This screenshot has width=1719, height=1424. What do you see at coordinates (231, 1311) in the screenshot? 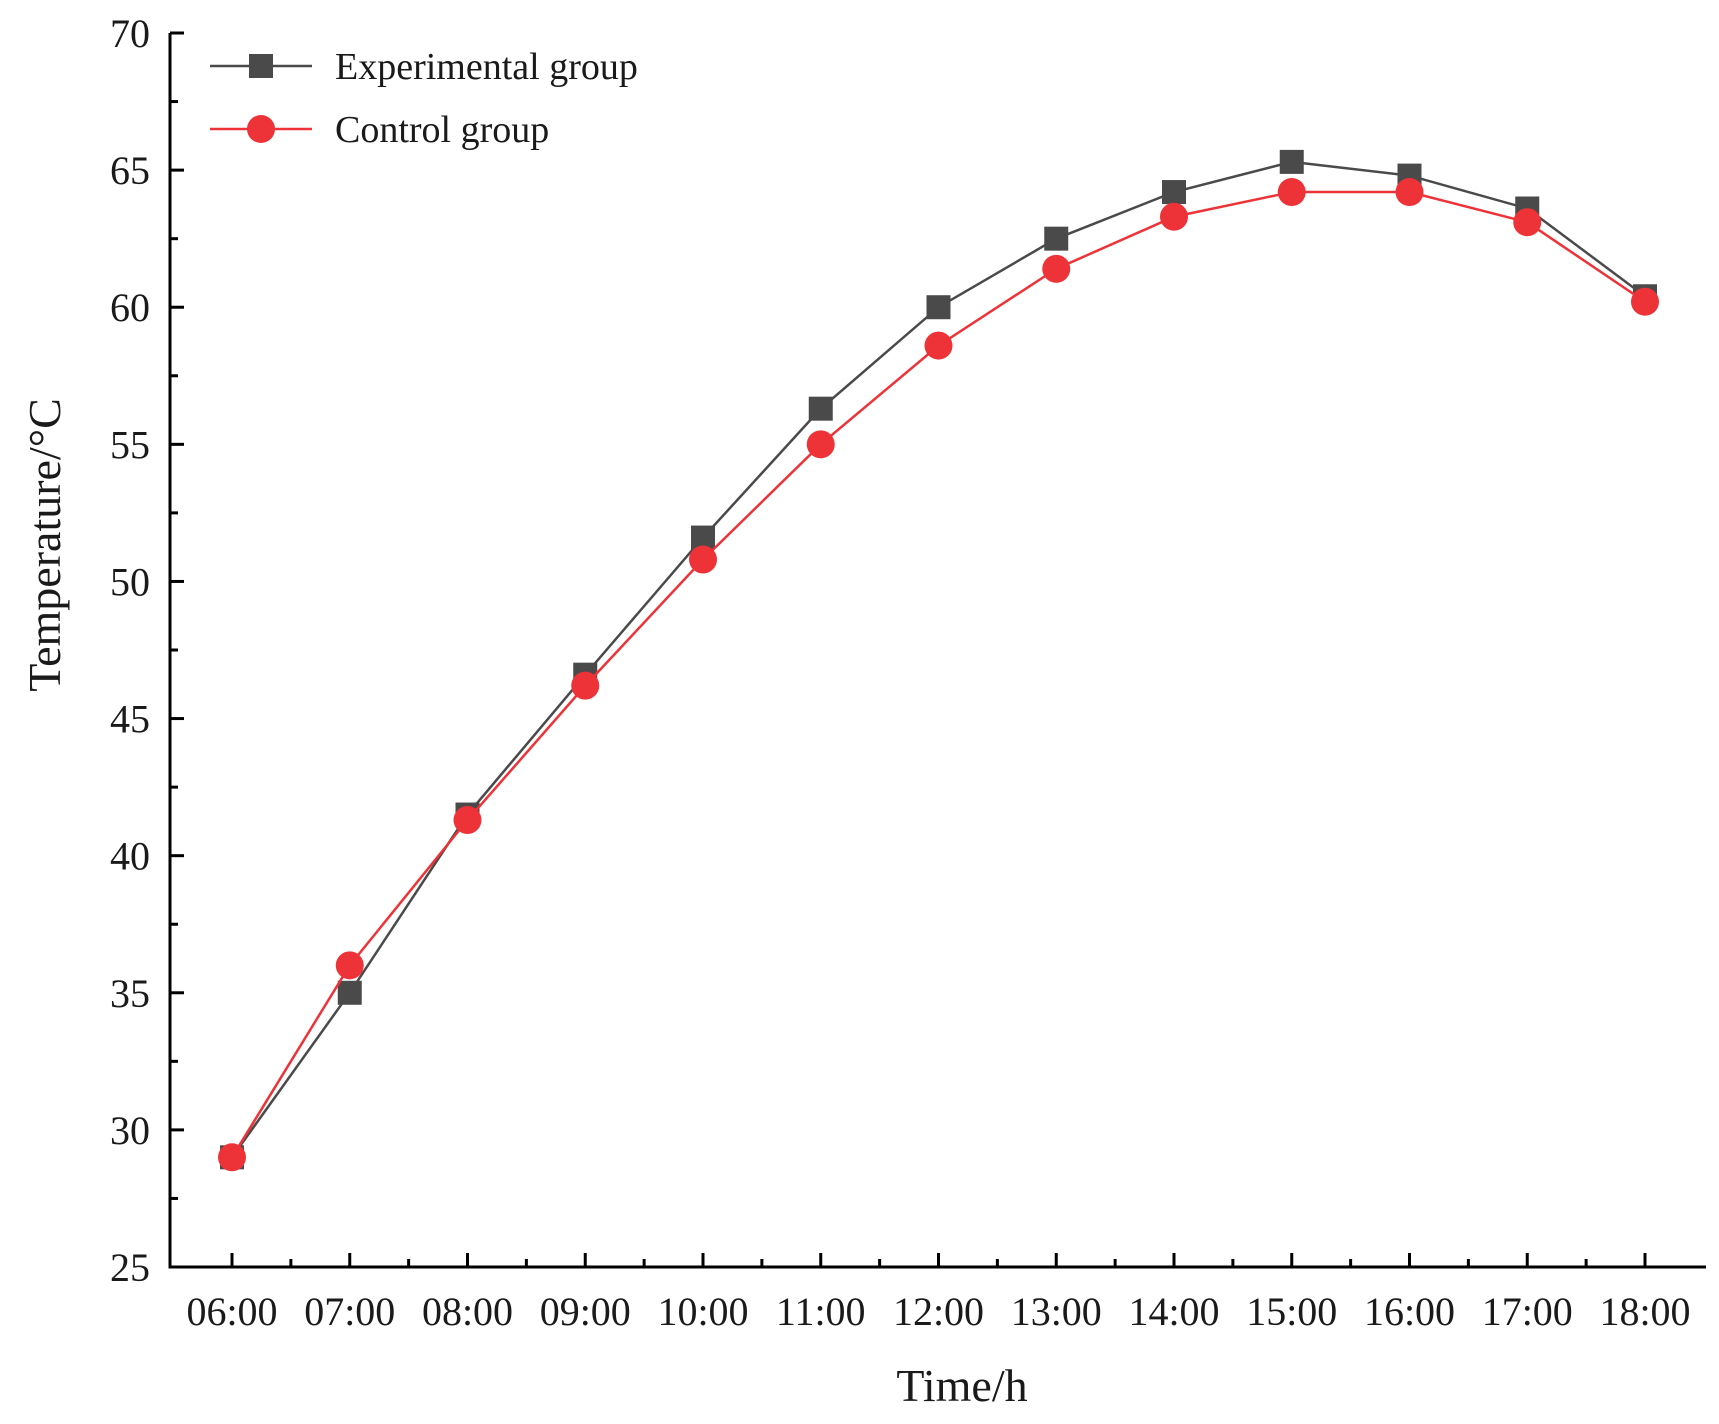
I see `x-tick-label: 06:00` at bounding box center [231, 1311].